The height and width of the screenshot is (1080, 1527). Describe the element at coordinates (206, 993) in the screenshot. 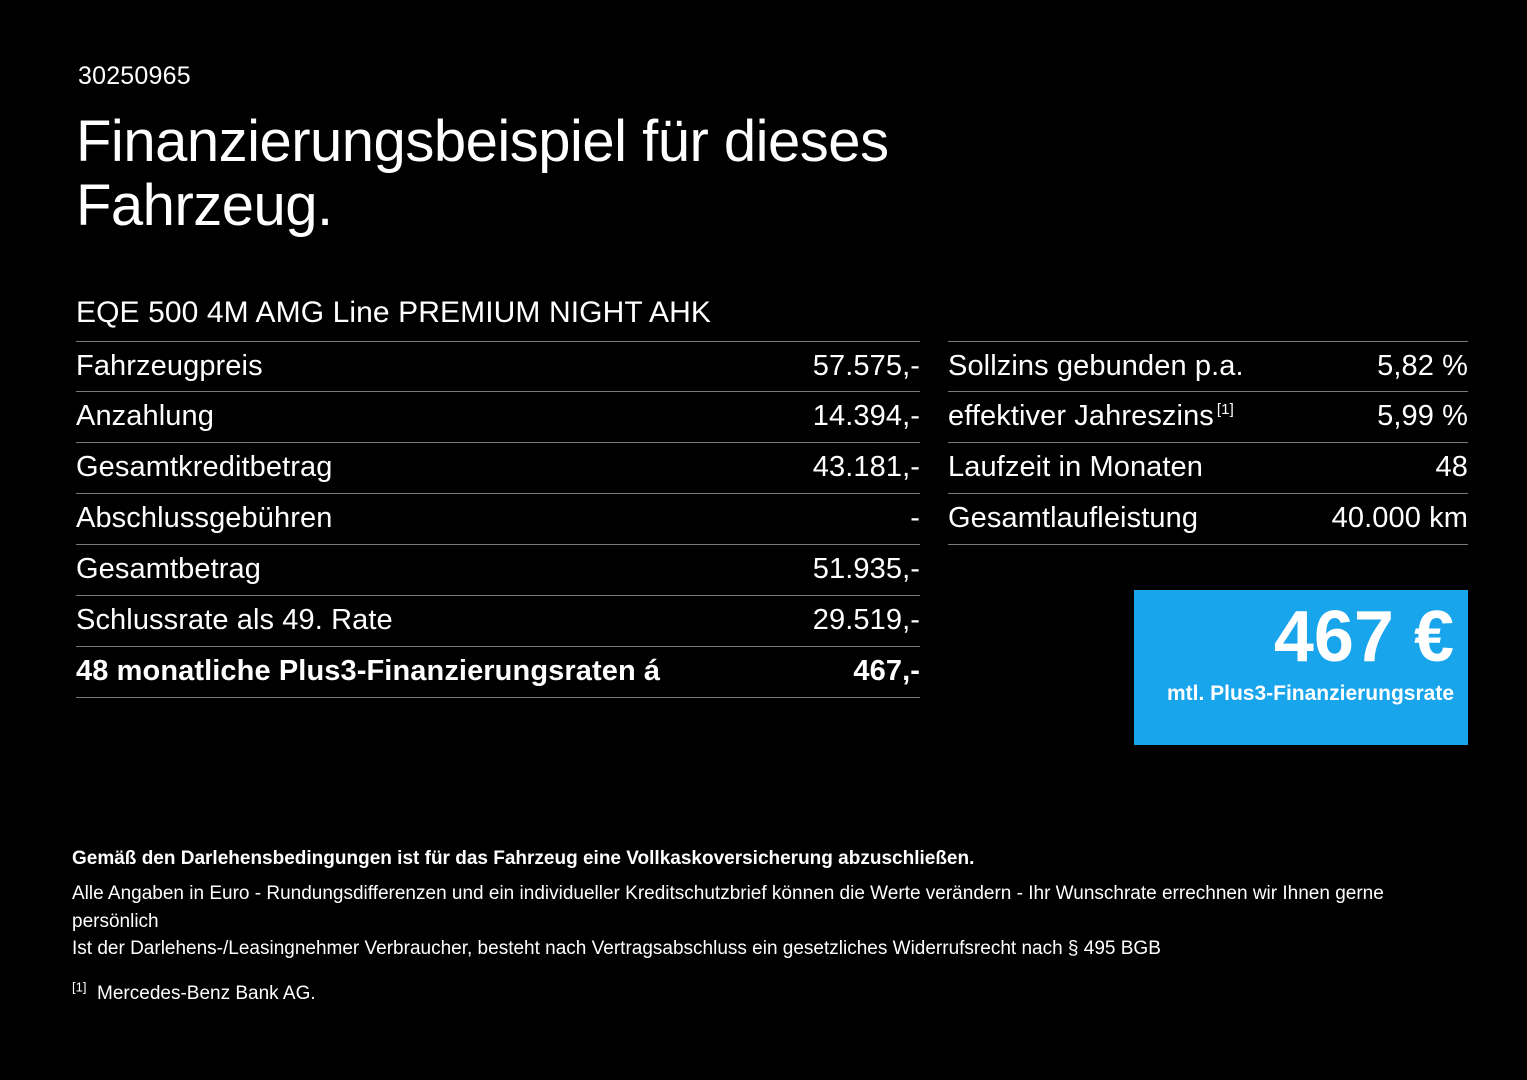

I see `footnote-source-text: Mercedes-Benz Bank AG.` at that location.